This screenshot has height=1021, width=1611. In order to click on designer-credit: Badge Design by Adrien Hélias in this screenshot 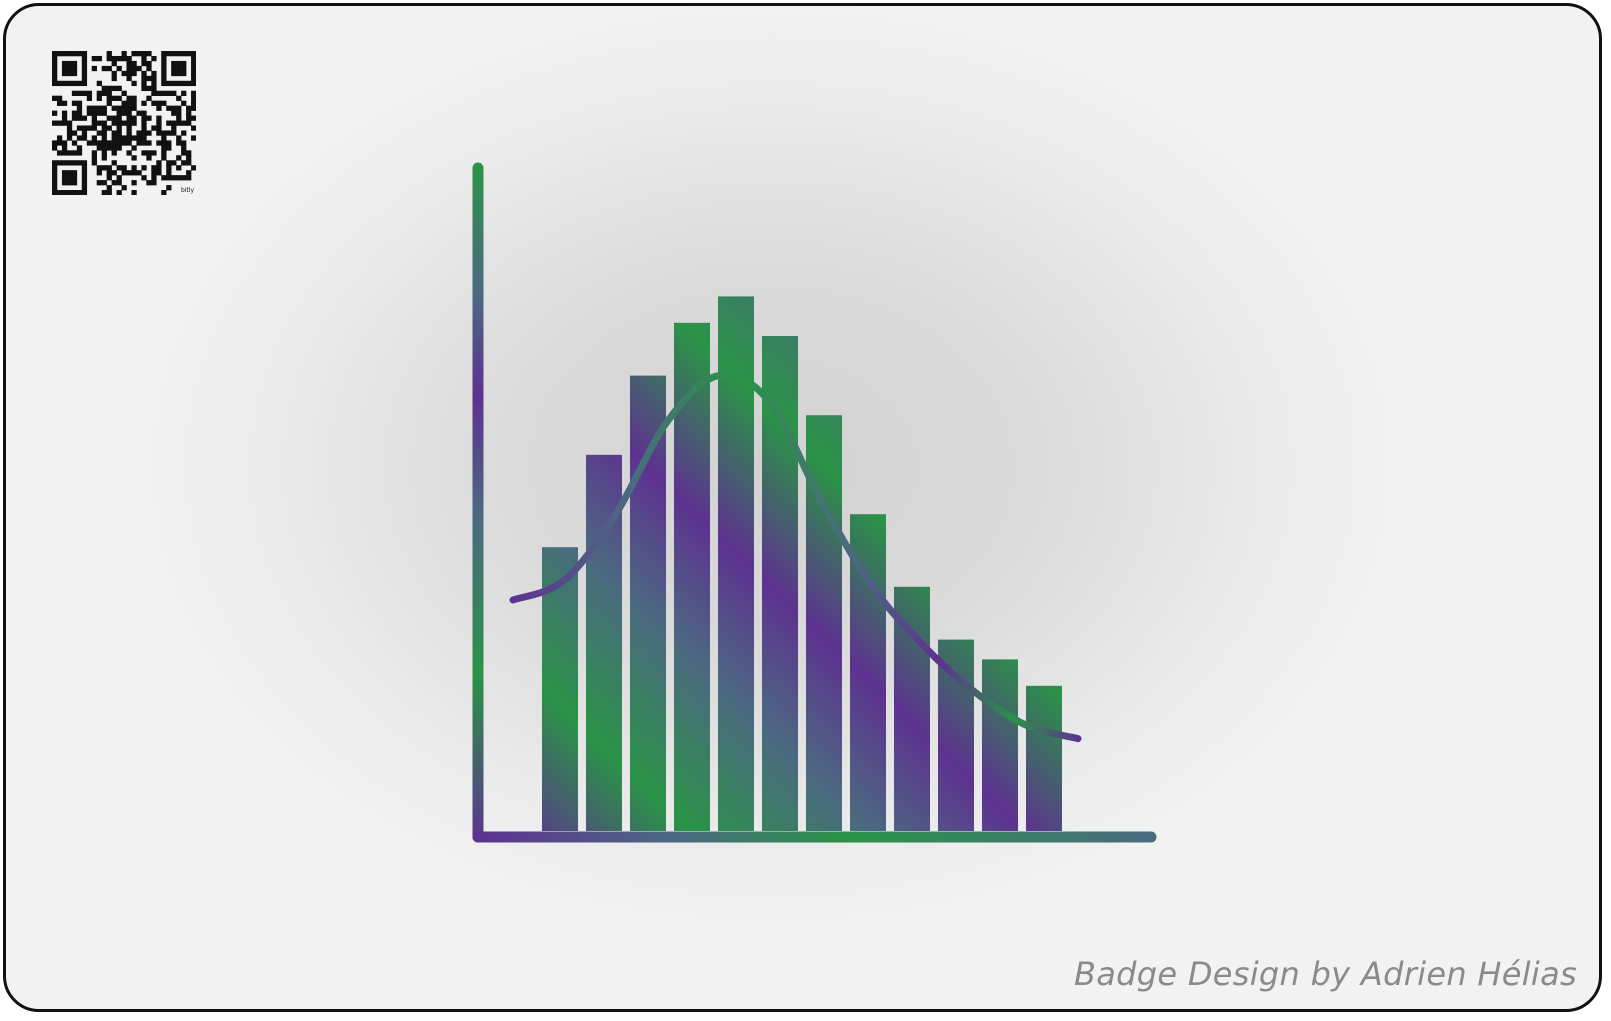, I will do `click(1325, 974)`.